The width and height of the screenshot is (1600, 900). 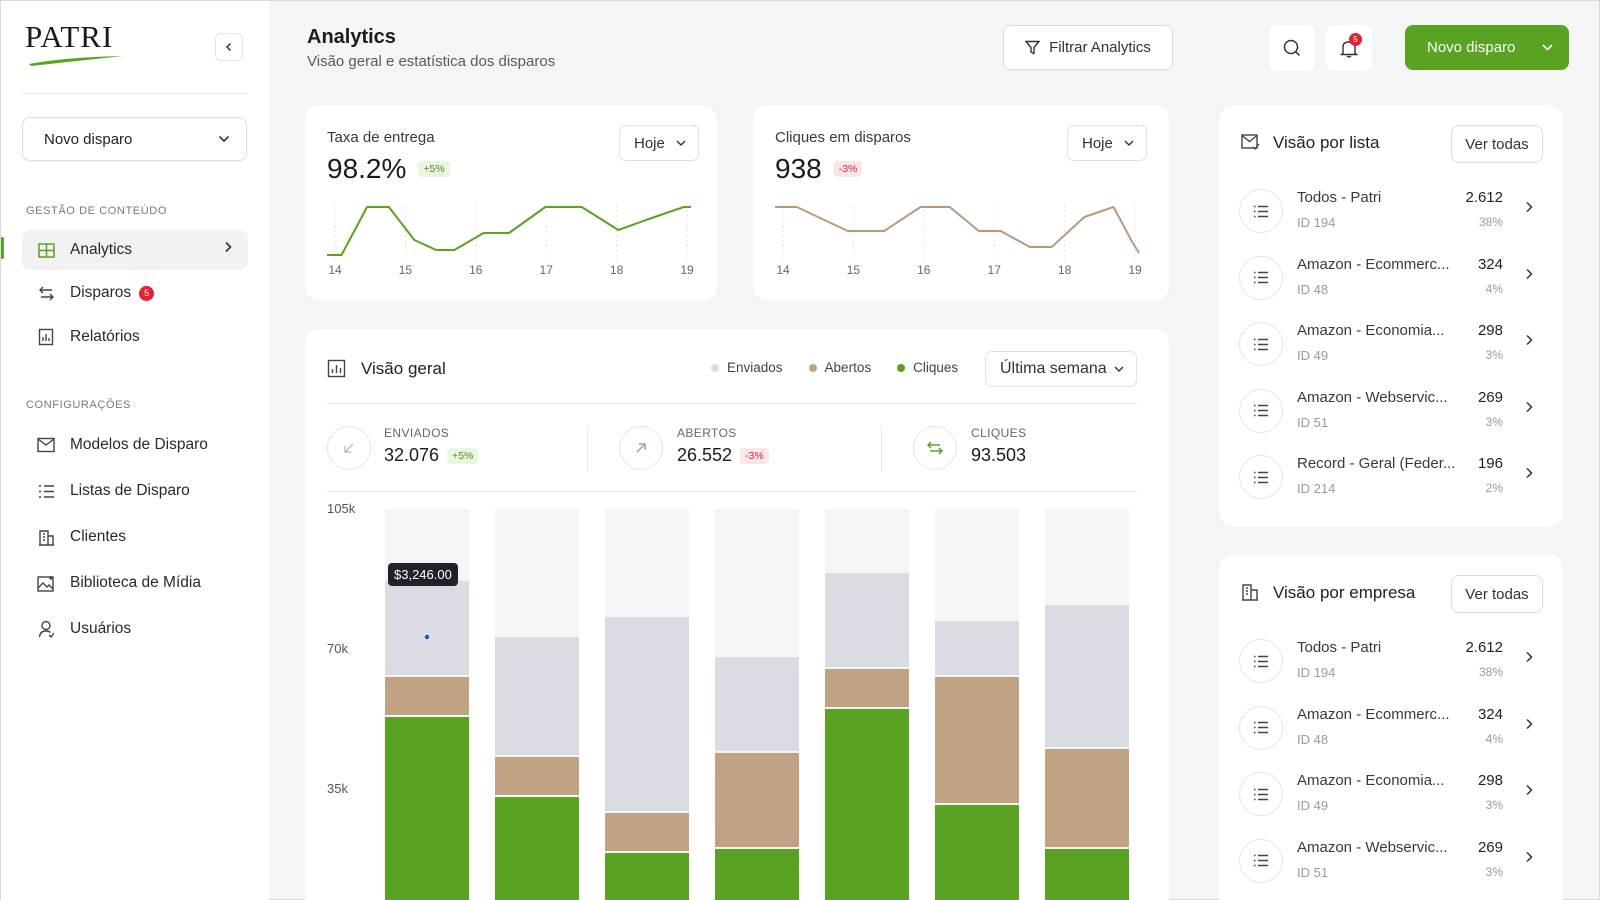 I want to click on search-button, so click(x=1292, y=48).